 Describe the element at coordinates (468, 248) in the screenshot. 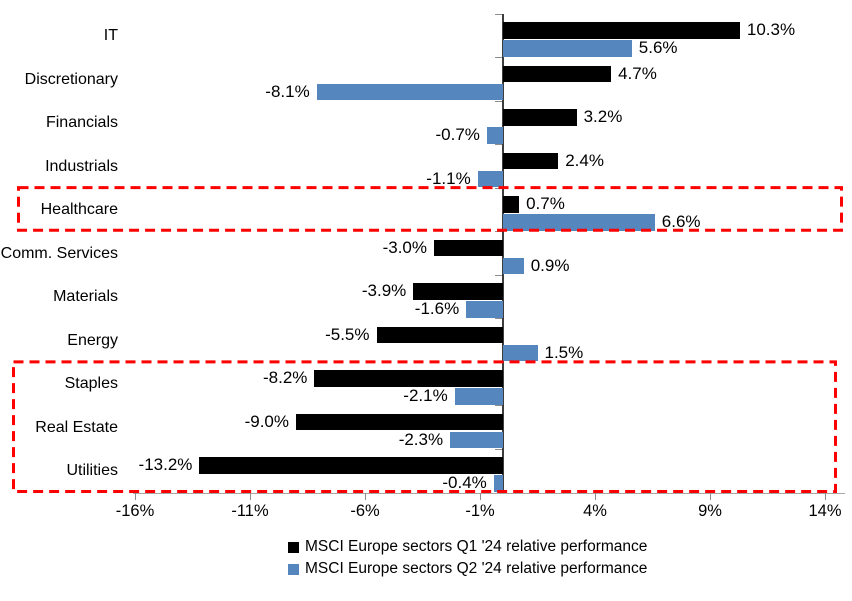

I see `bar-q1-comm-services` at that location.